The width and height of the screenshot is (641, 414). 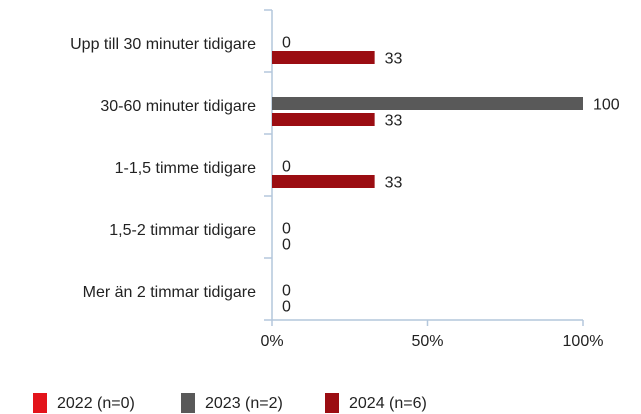 What do you see at coordinates (606, 105) in the screenshot?
I see `value-label: 100` at bounding box center [606, 105].